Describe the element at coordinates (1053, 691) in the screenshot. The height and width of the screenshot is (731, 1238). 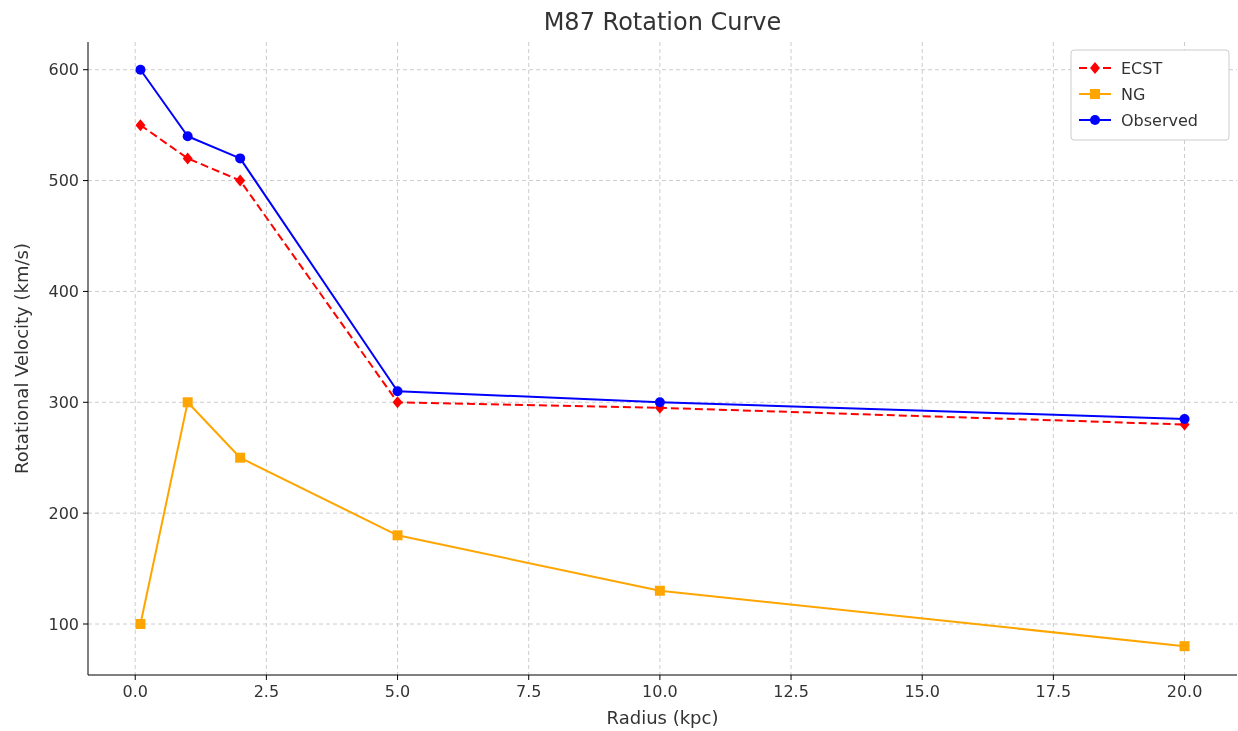
I see `x-tick-label: 17.5` at that location.